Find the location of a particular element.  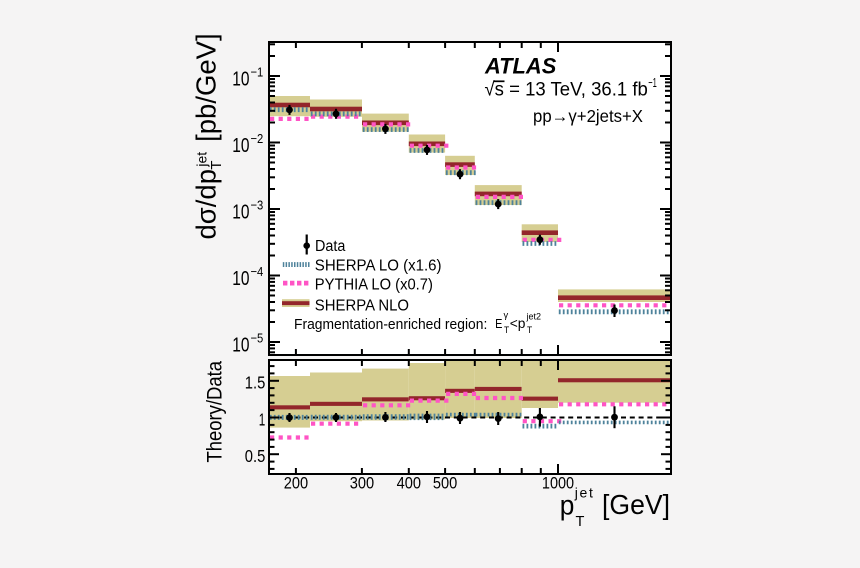

svg-text: <p is located at coordinates (518, 323).